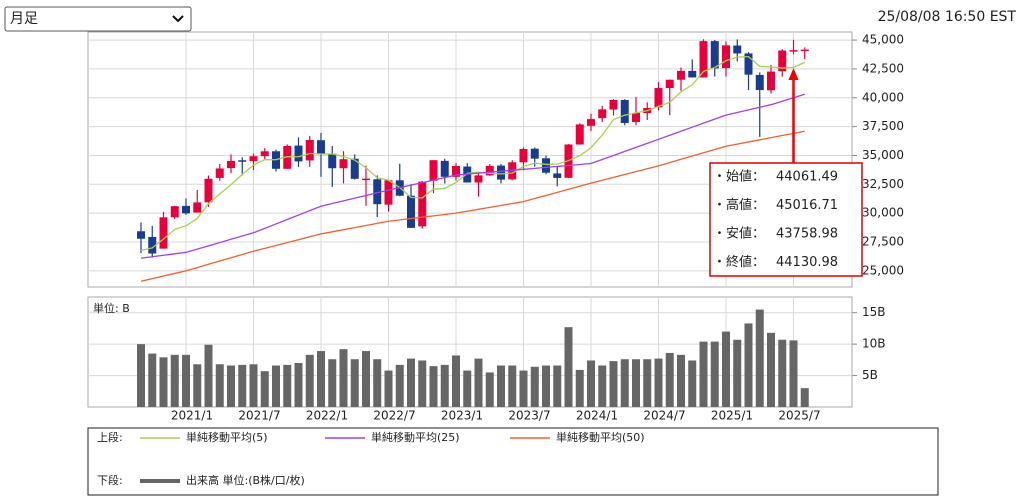  Describe the element at coordinates (883, 68) in the screenshot. I see `y-tick-label: 42,500` at that location.